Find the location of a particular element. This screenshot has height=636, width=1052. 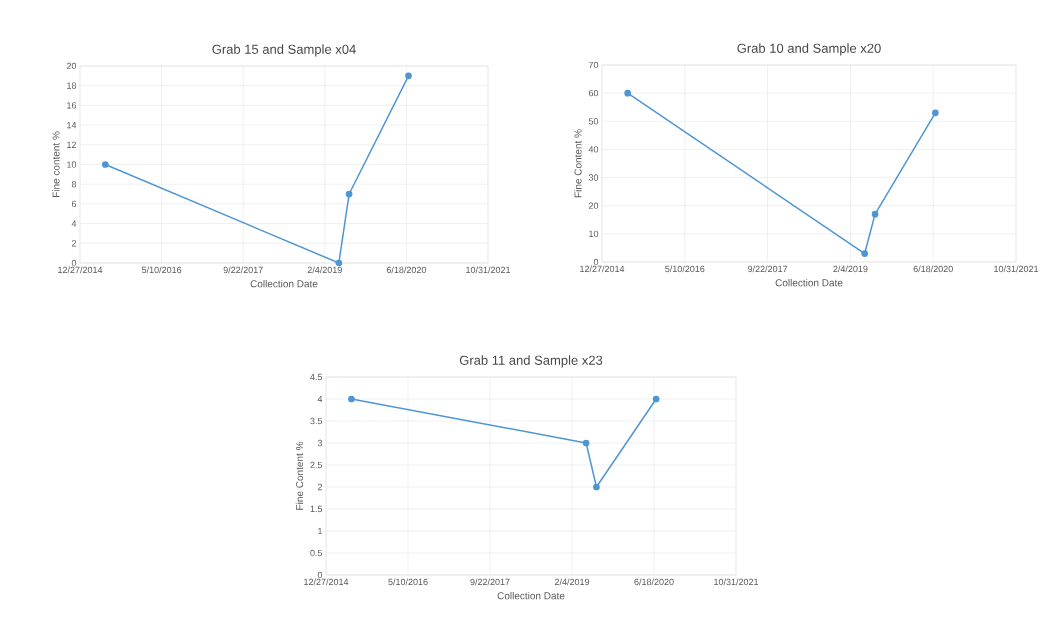

y-tick-label: 1 is located at coordinates (320, 531).